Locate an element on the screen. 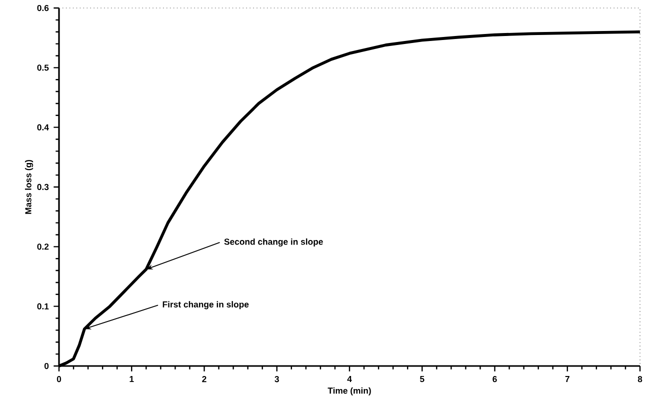 The width and height of the screenshot is (652, 414). y-tick-label: 0.5 is located at coordinates (43, 67).